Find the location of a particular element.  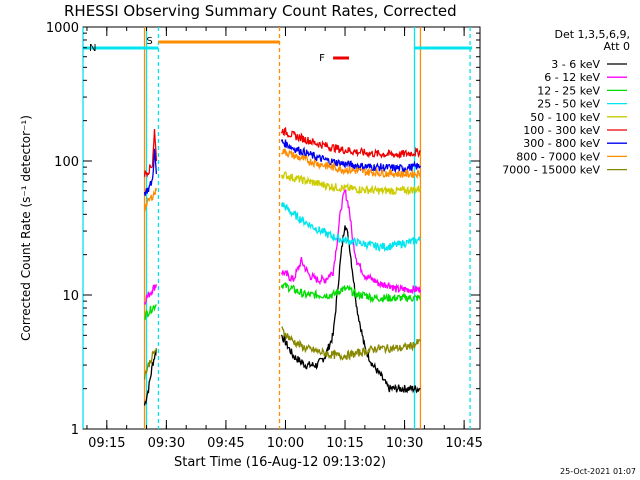

legend-label: 12 - 25 keV is located at coordinates (568, 90).